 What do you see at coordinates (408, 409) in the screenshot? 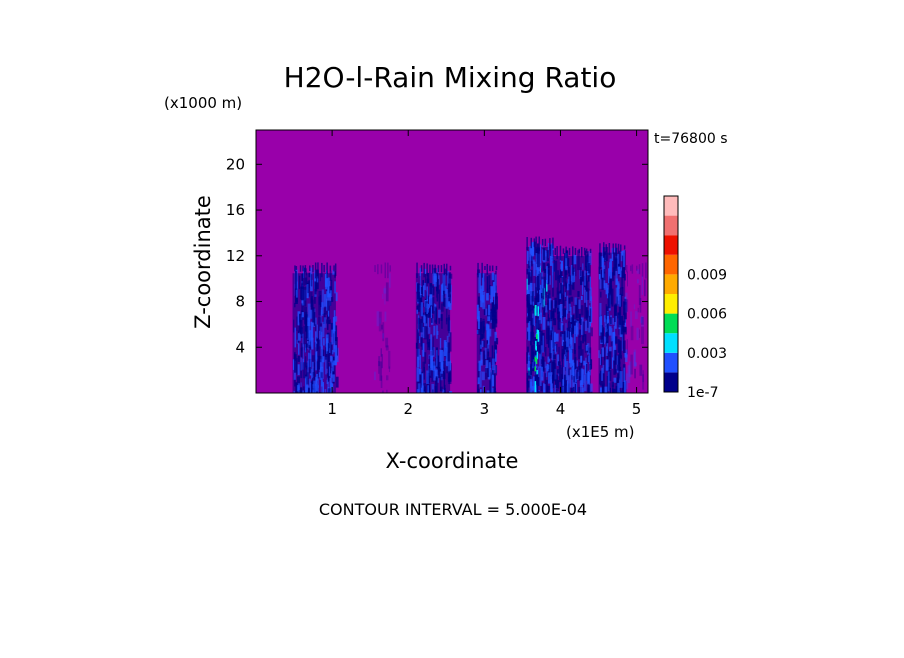
I see `x-tick-label: 2` at bounding box center [408, 409].